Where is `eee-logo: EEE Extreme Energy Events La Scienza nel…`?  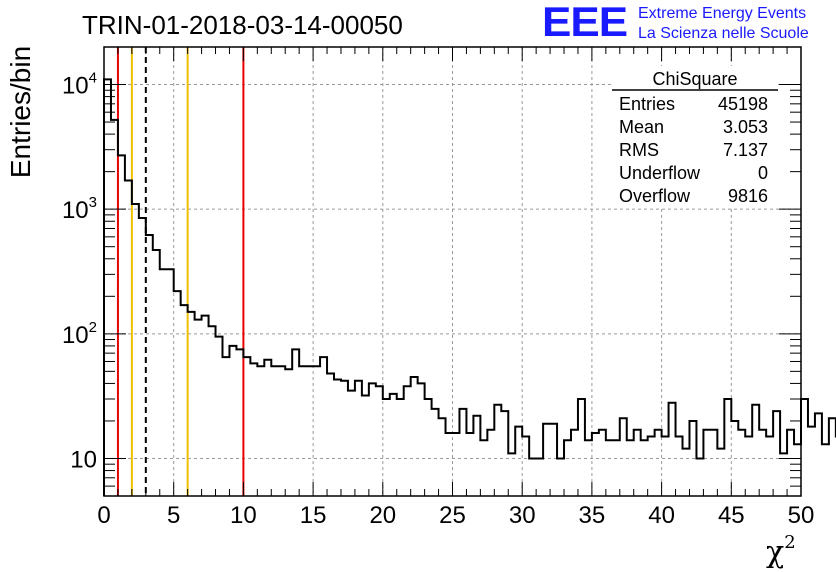
eee-logo: EEE Extreme Energy Events La Scienza nel… is located at coordinates (687, 24).